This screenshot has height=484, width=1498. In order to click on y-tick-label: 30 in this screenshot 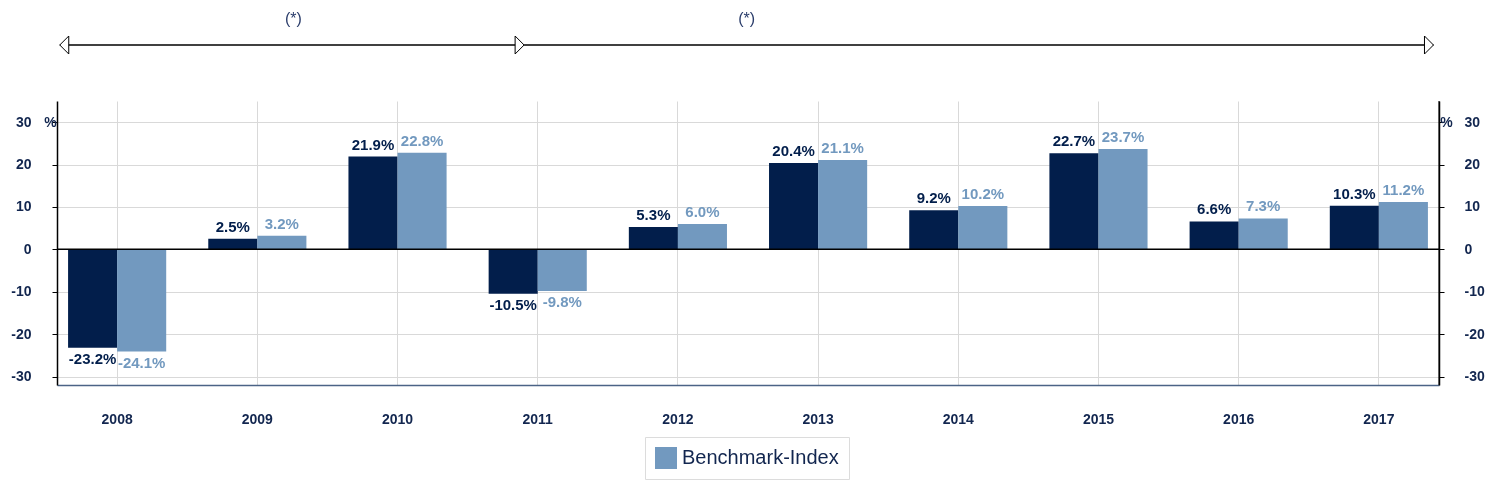, I will do `click(23, 121)`.